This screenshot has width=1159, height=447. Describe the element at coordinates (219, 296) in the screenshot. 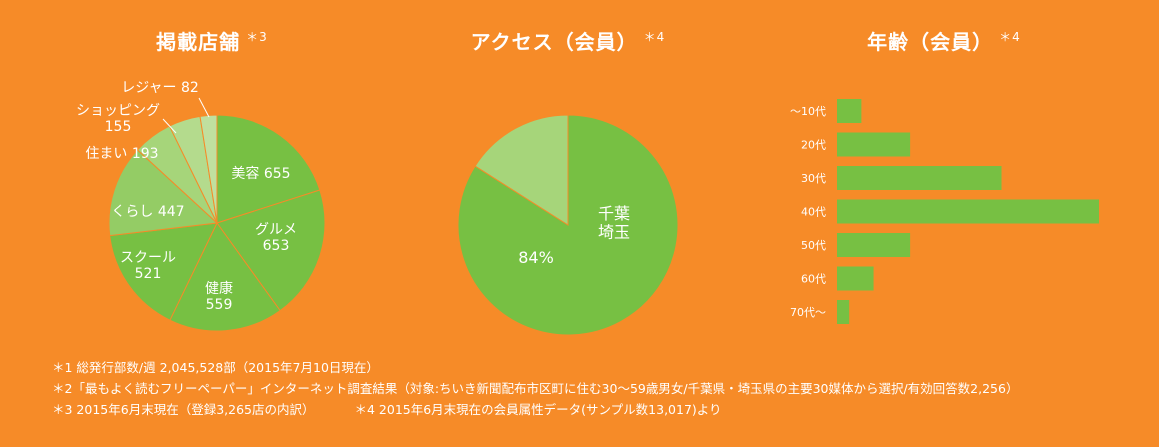

I see `pie-label-3: 健康 559` at that location.